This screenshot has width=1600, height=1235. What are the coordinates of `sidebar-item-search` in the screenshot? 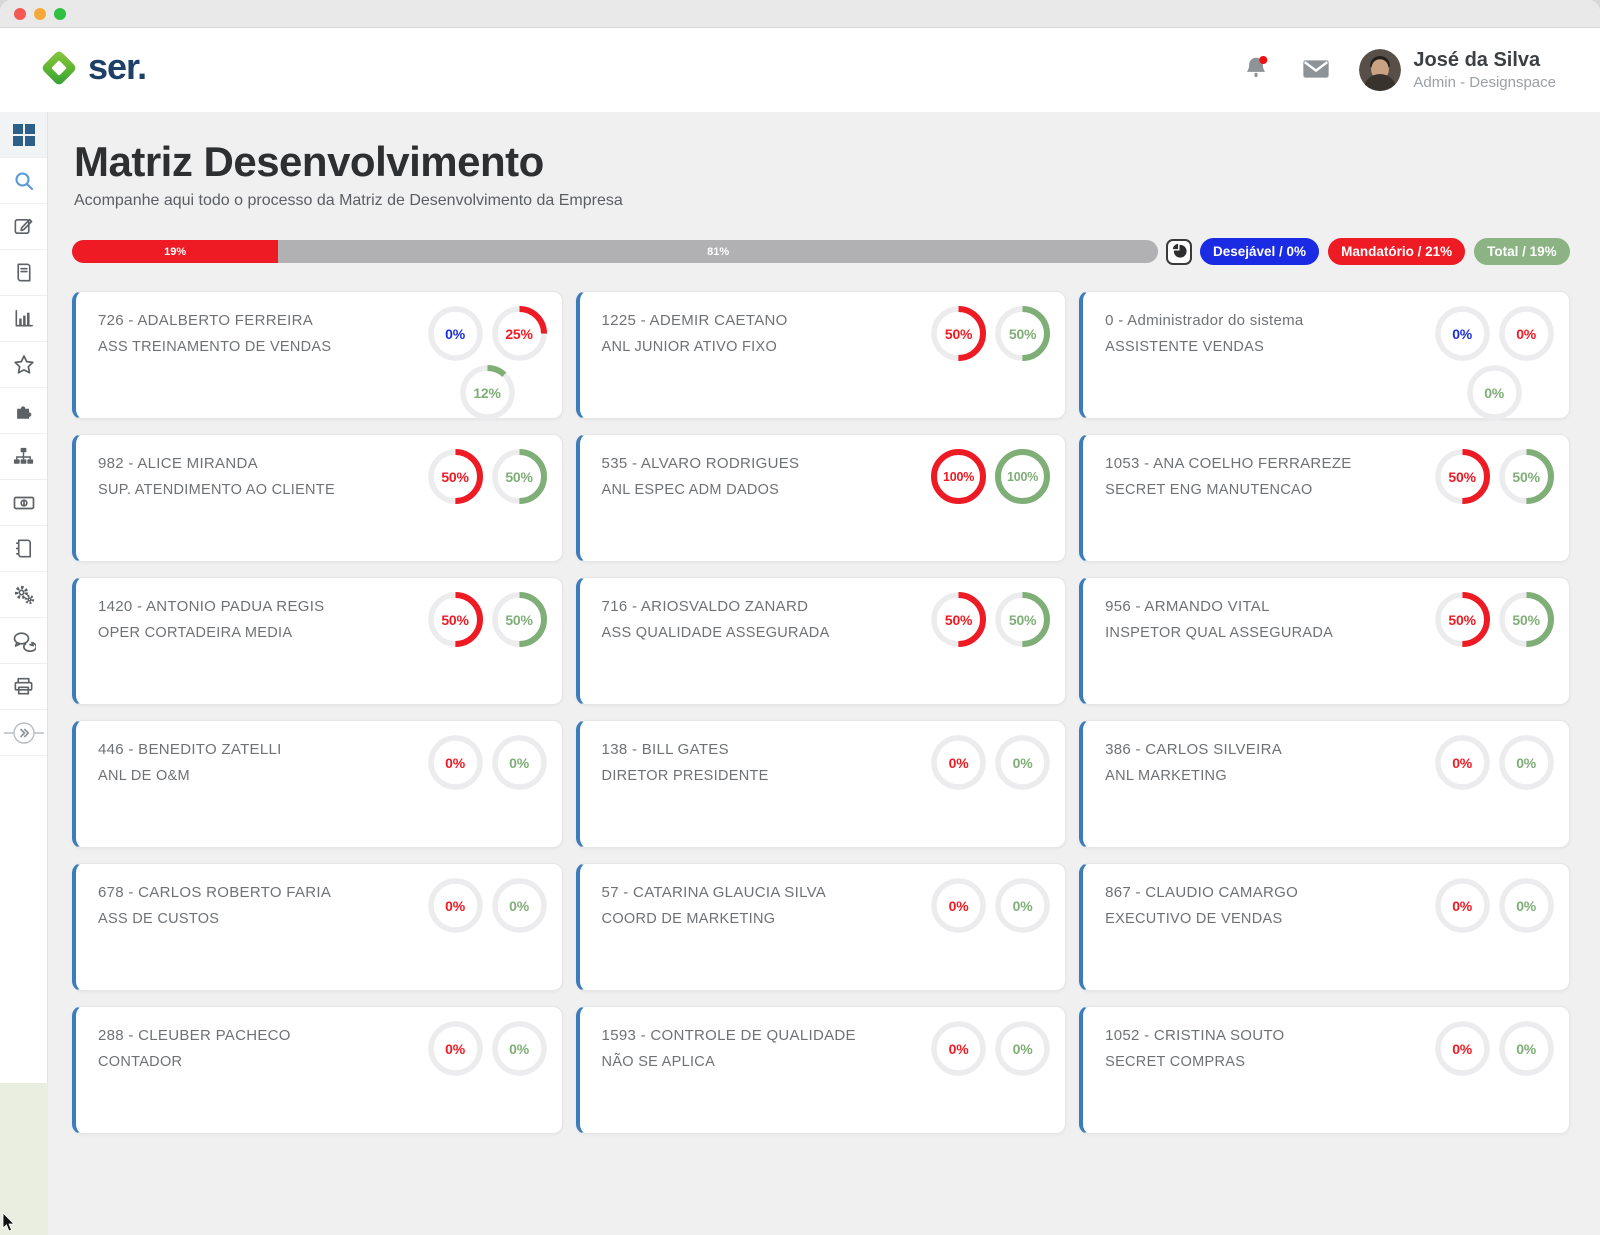 It's located at (23, 181).